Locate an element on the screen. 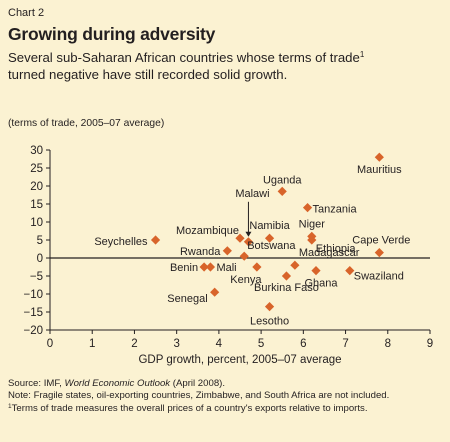 Image resolution: width=450 pixels, height=442 pixels. point-label: Swaziland is located at coordinates (379, 277).